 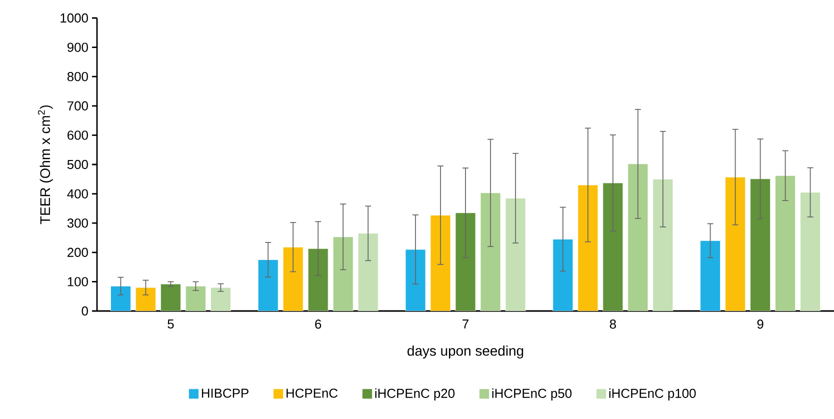 What do you see at coordinates (77, 47) in the screenshot?
I see `y-tick-label: 900` at bounding box center [77, 47].